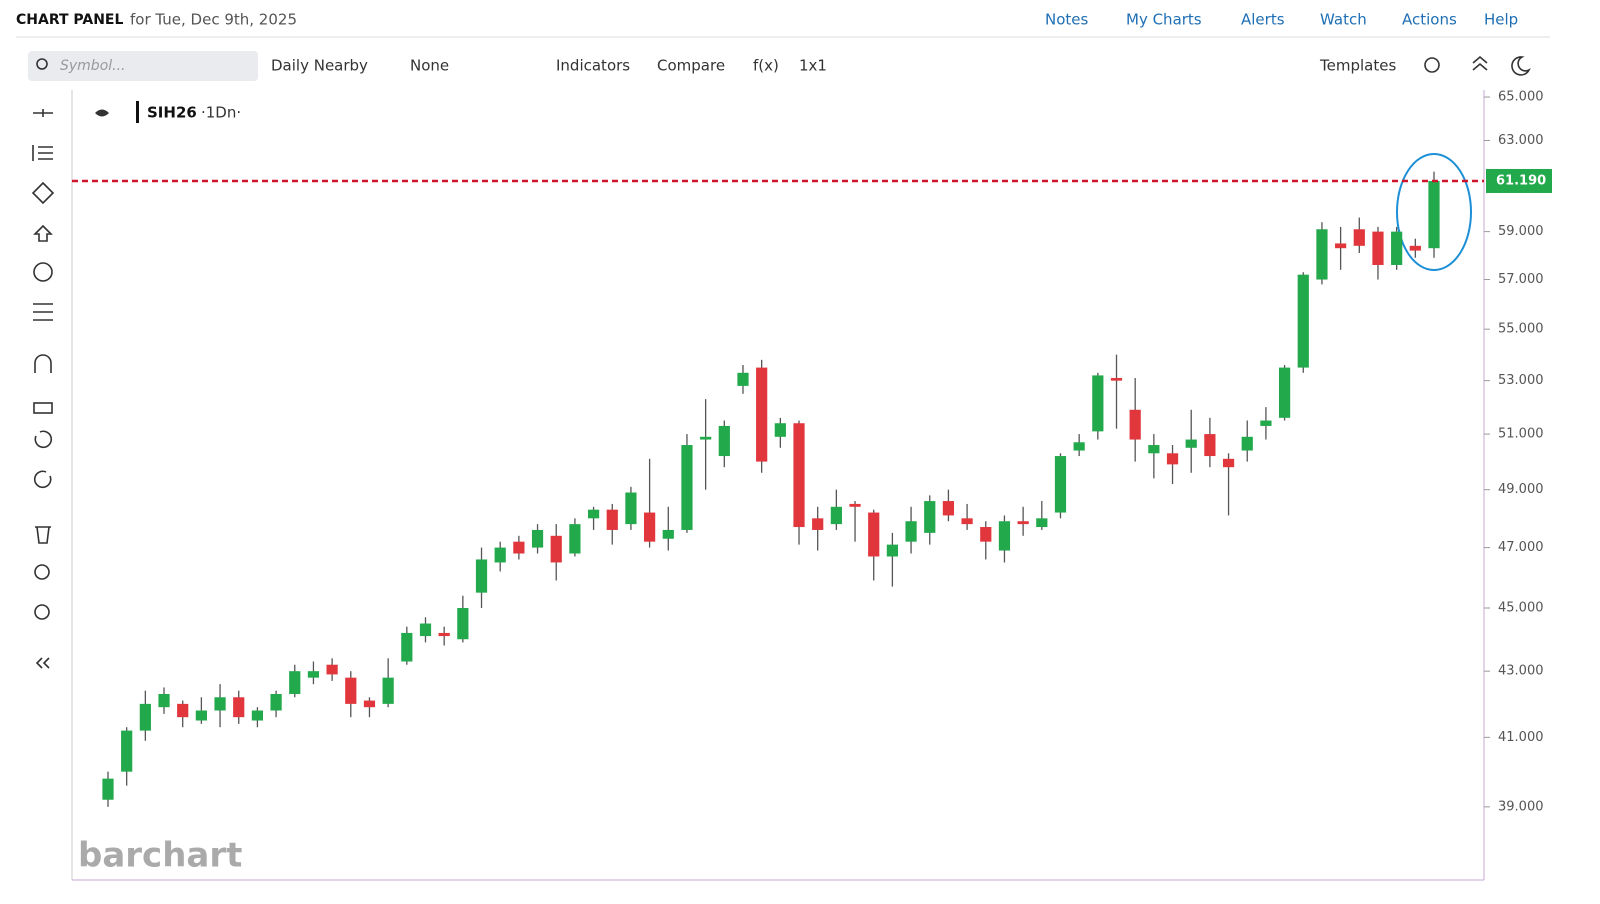  I want to click on tool-delete, so click(43, 535).